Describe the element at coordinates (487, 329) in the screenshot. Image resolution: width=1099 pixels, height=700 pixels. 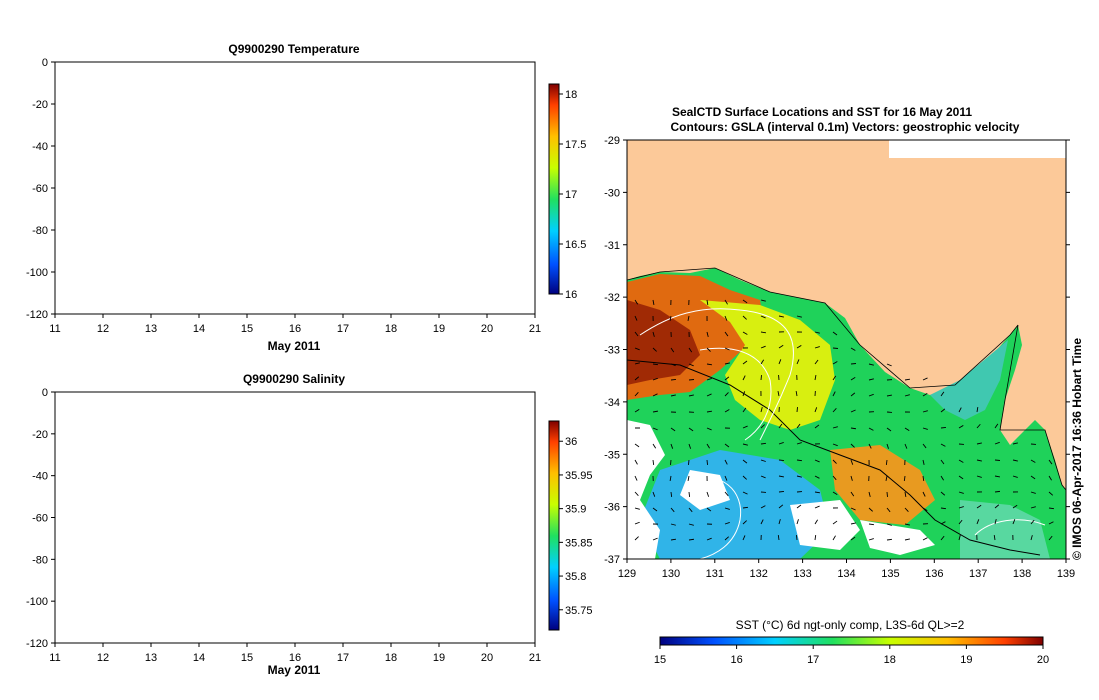
I see `x-tick-label: 20` at that location.